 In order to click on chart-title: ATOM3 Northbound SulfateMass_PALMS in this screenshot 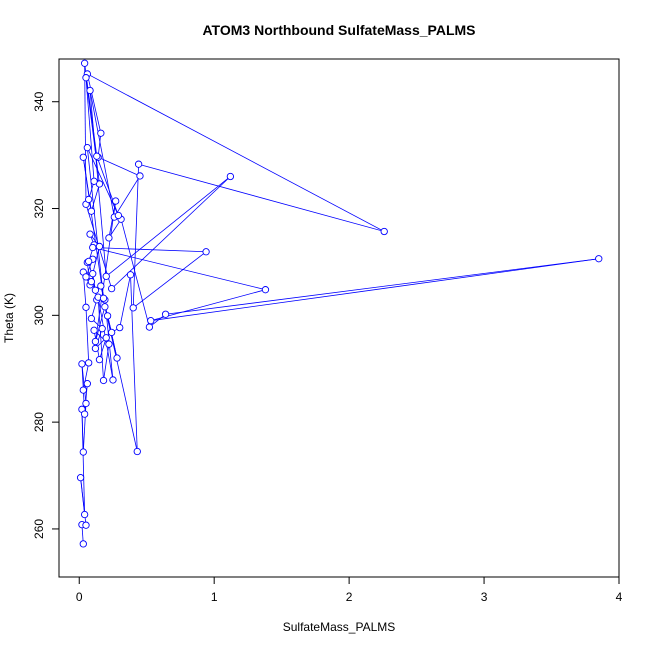, I will do `click(338, 30)`.